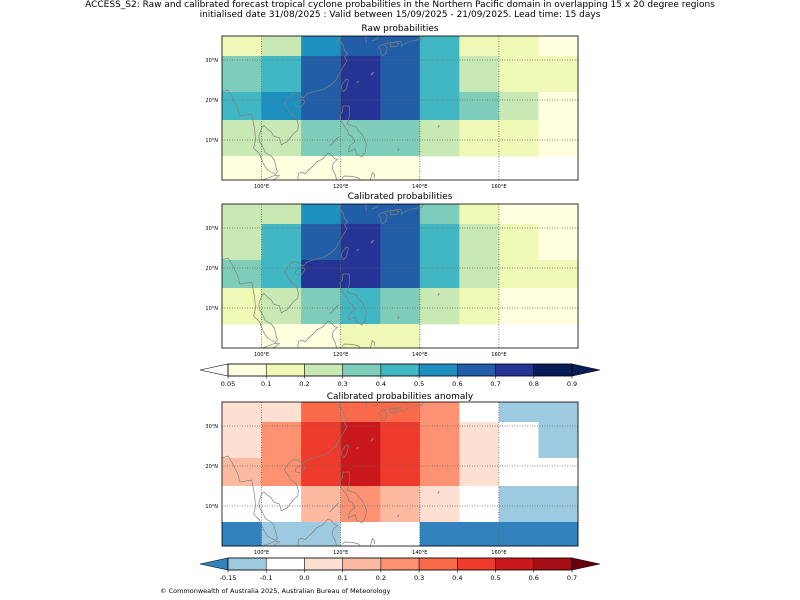 The image size is (800, 600). Describe the element at coordinates (211, 101) in the screenshot. I see `latitude-tick-label: 20°N` at that location.